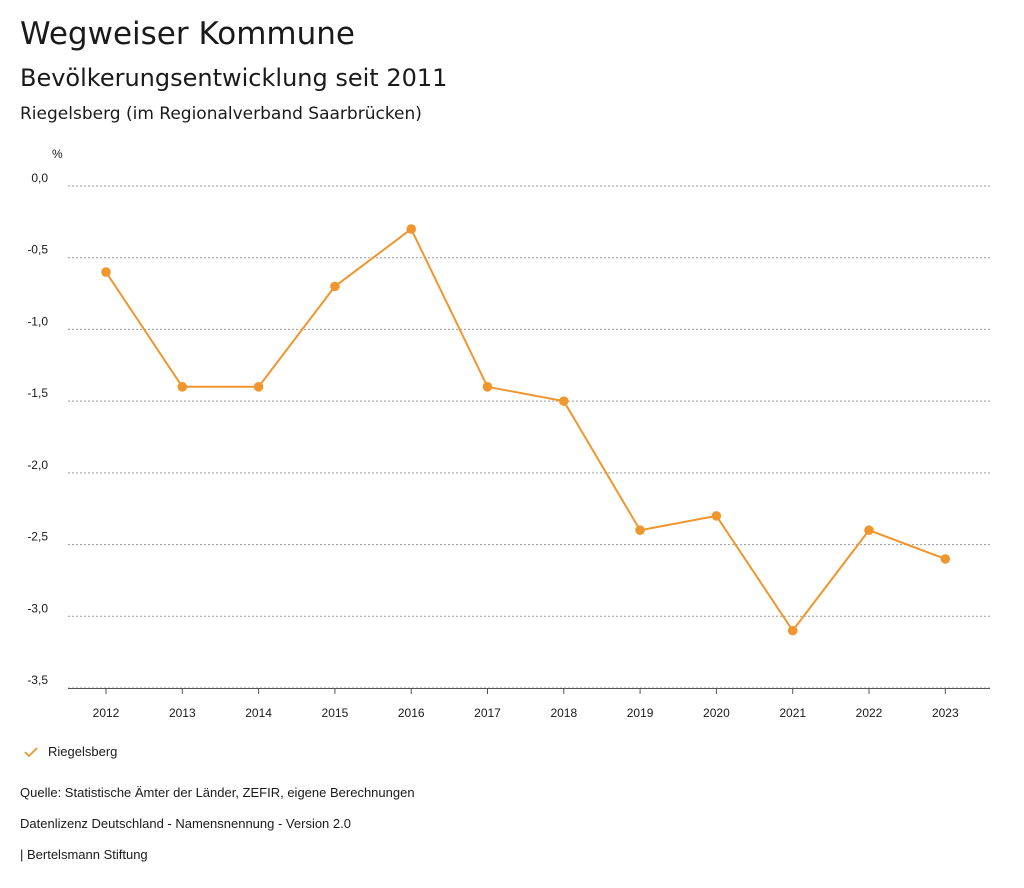 The height and width of the screenshot is (888, 1024). I want to click on y-tick-label: -3,0, so click(37, 608).